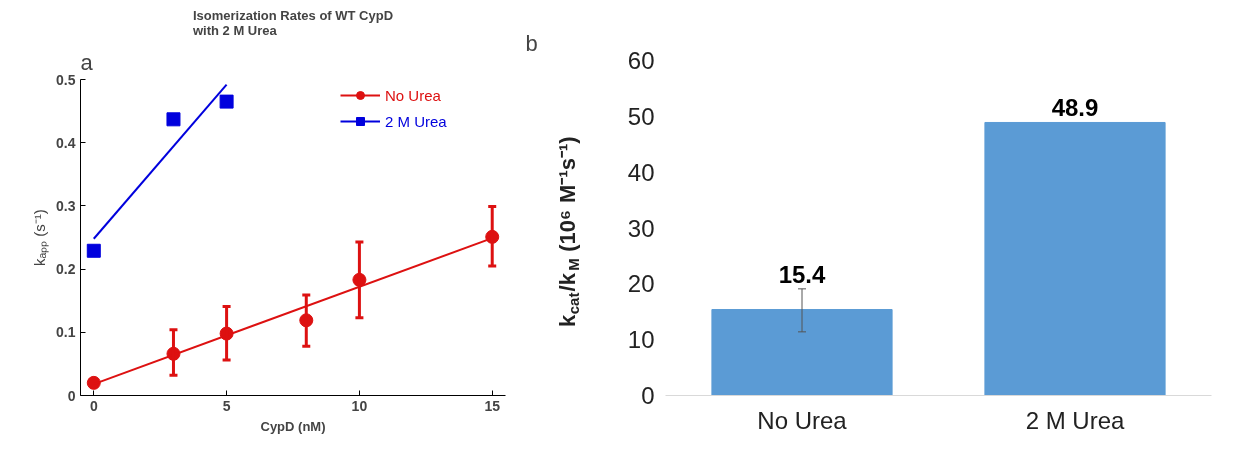 Image resolution: width=1241 pixels, height=462 pixels. Describe the element at coordinates (802, 274) in the screenshot. I see `data-label: 15.4` at that location.